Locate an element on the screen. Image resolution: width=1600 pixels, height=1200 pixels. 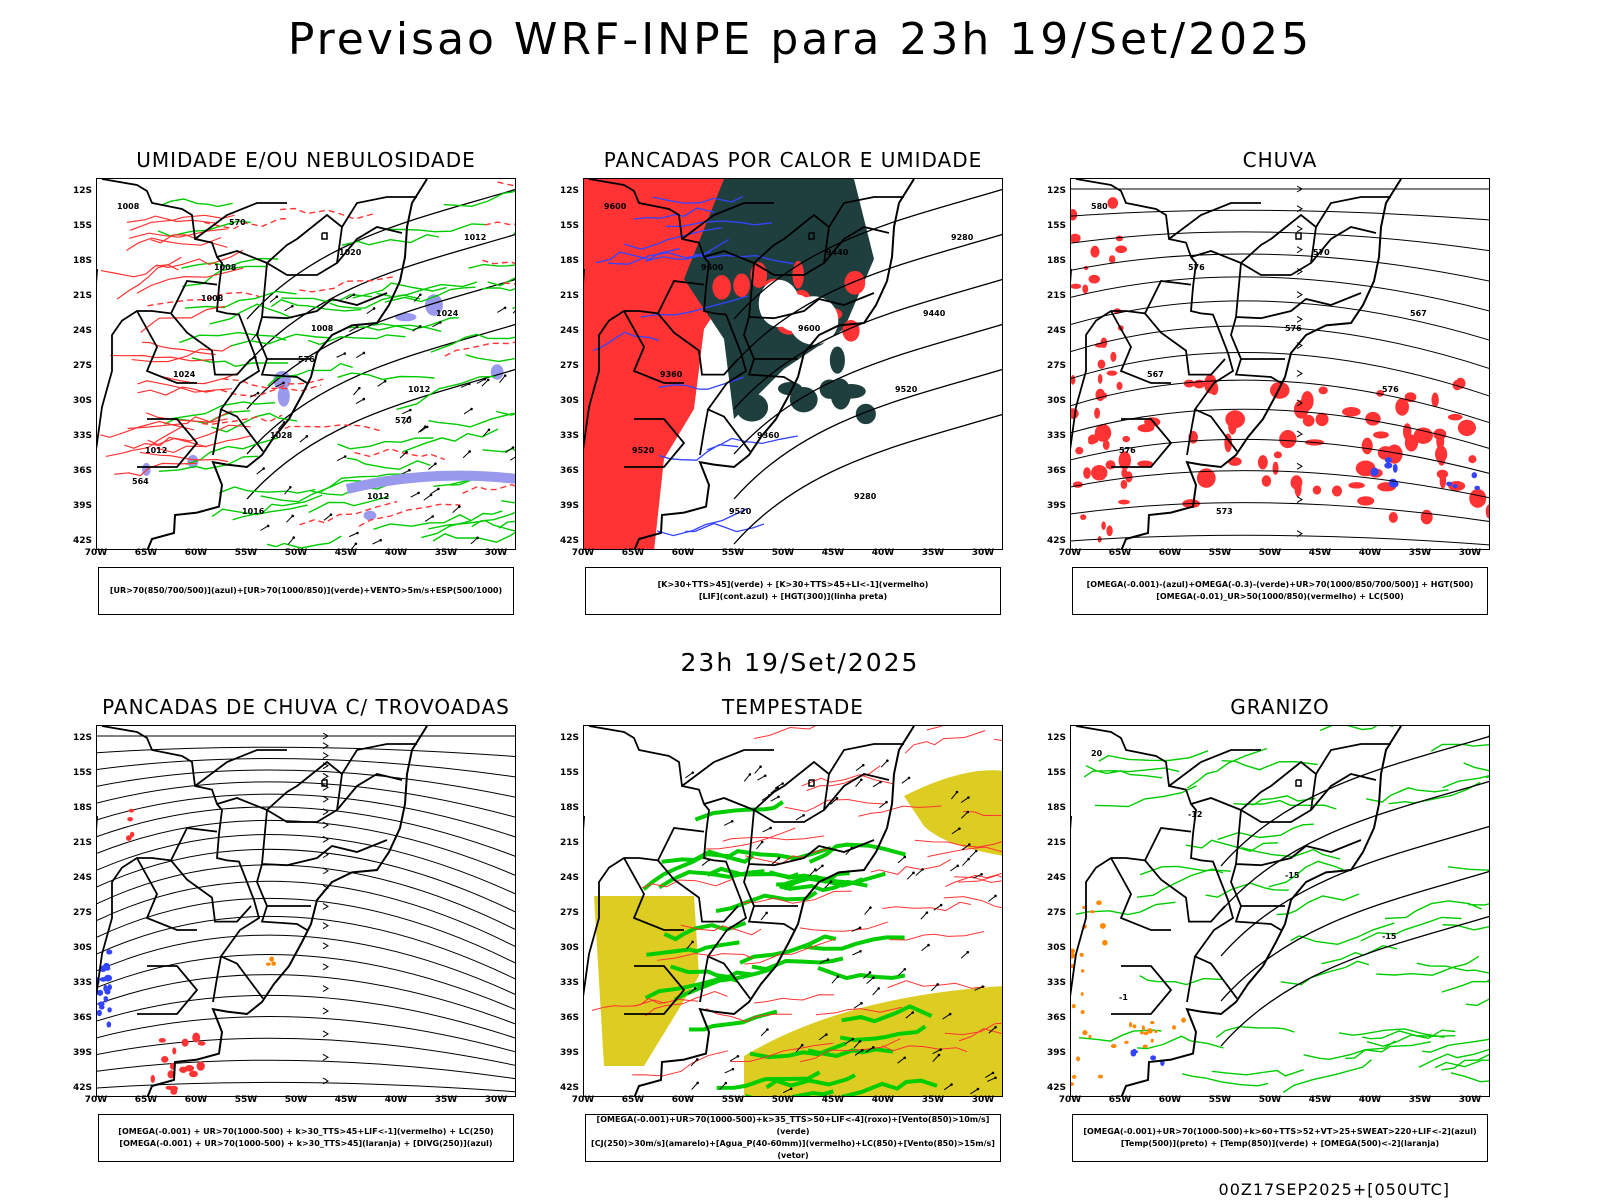
main-title: Previsao WRF-INPE para 23h 19/Set/2025 is located at coordinates (800, 39).